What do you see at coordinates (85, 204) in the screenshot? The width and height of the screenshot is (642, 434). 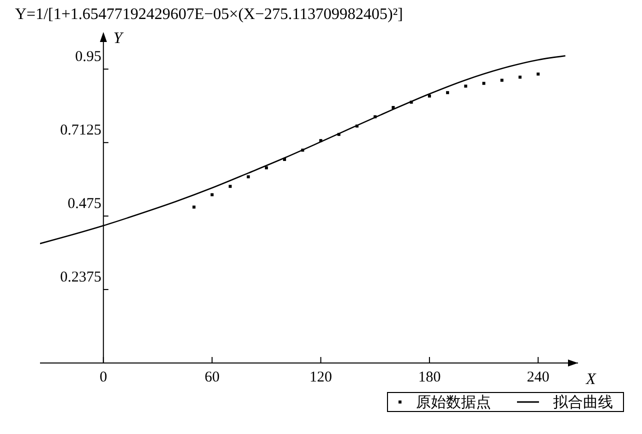 I see `y-tick-label: 0.475` at bounding box center [85, 204].